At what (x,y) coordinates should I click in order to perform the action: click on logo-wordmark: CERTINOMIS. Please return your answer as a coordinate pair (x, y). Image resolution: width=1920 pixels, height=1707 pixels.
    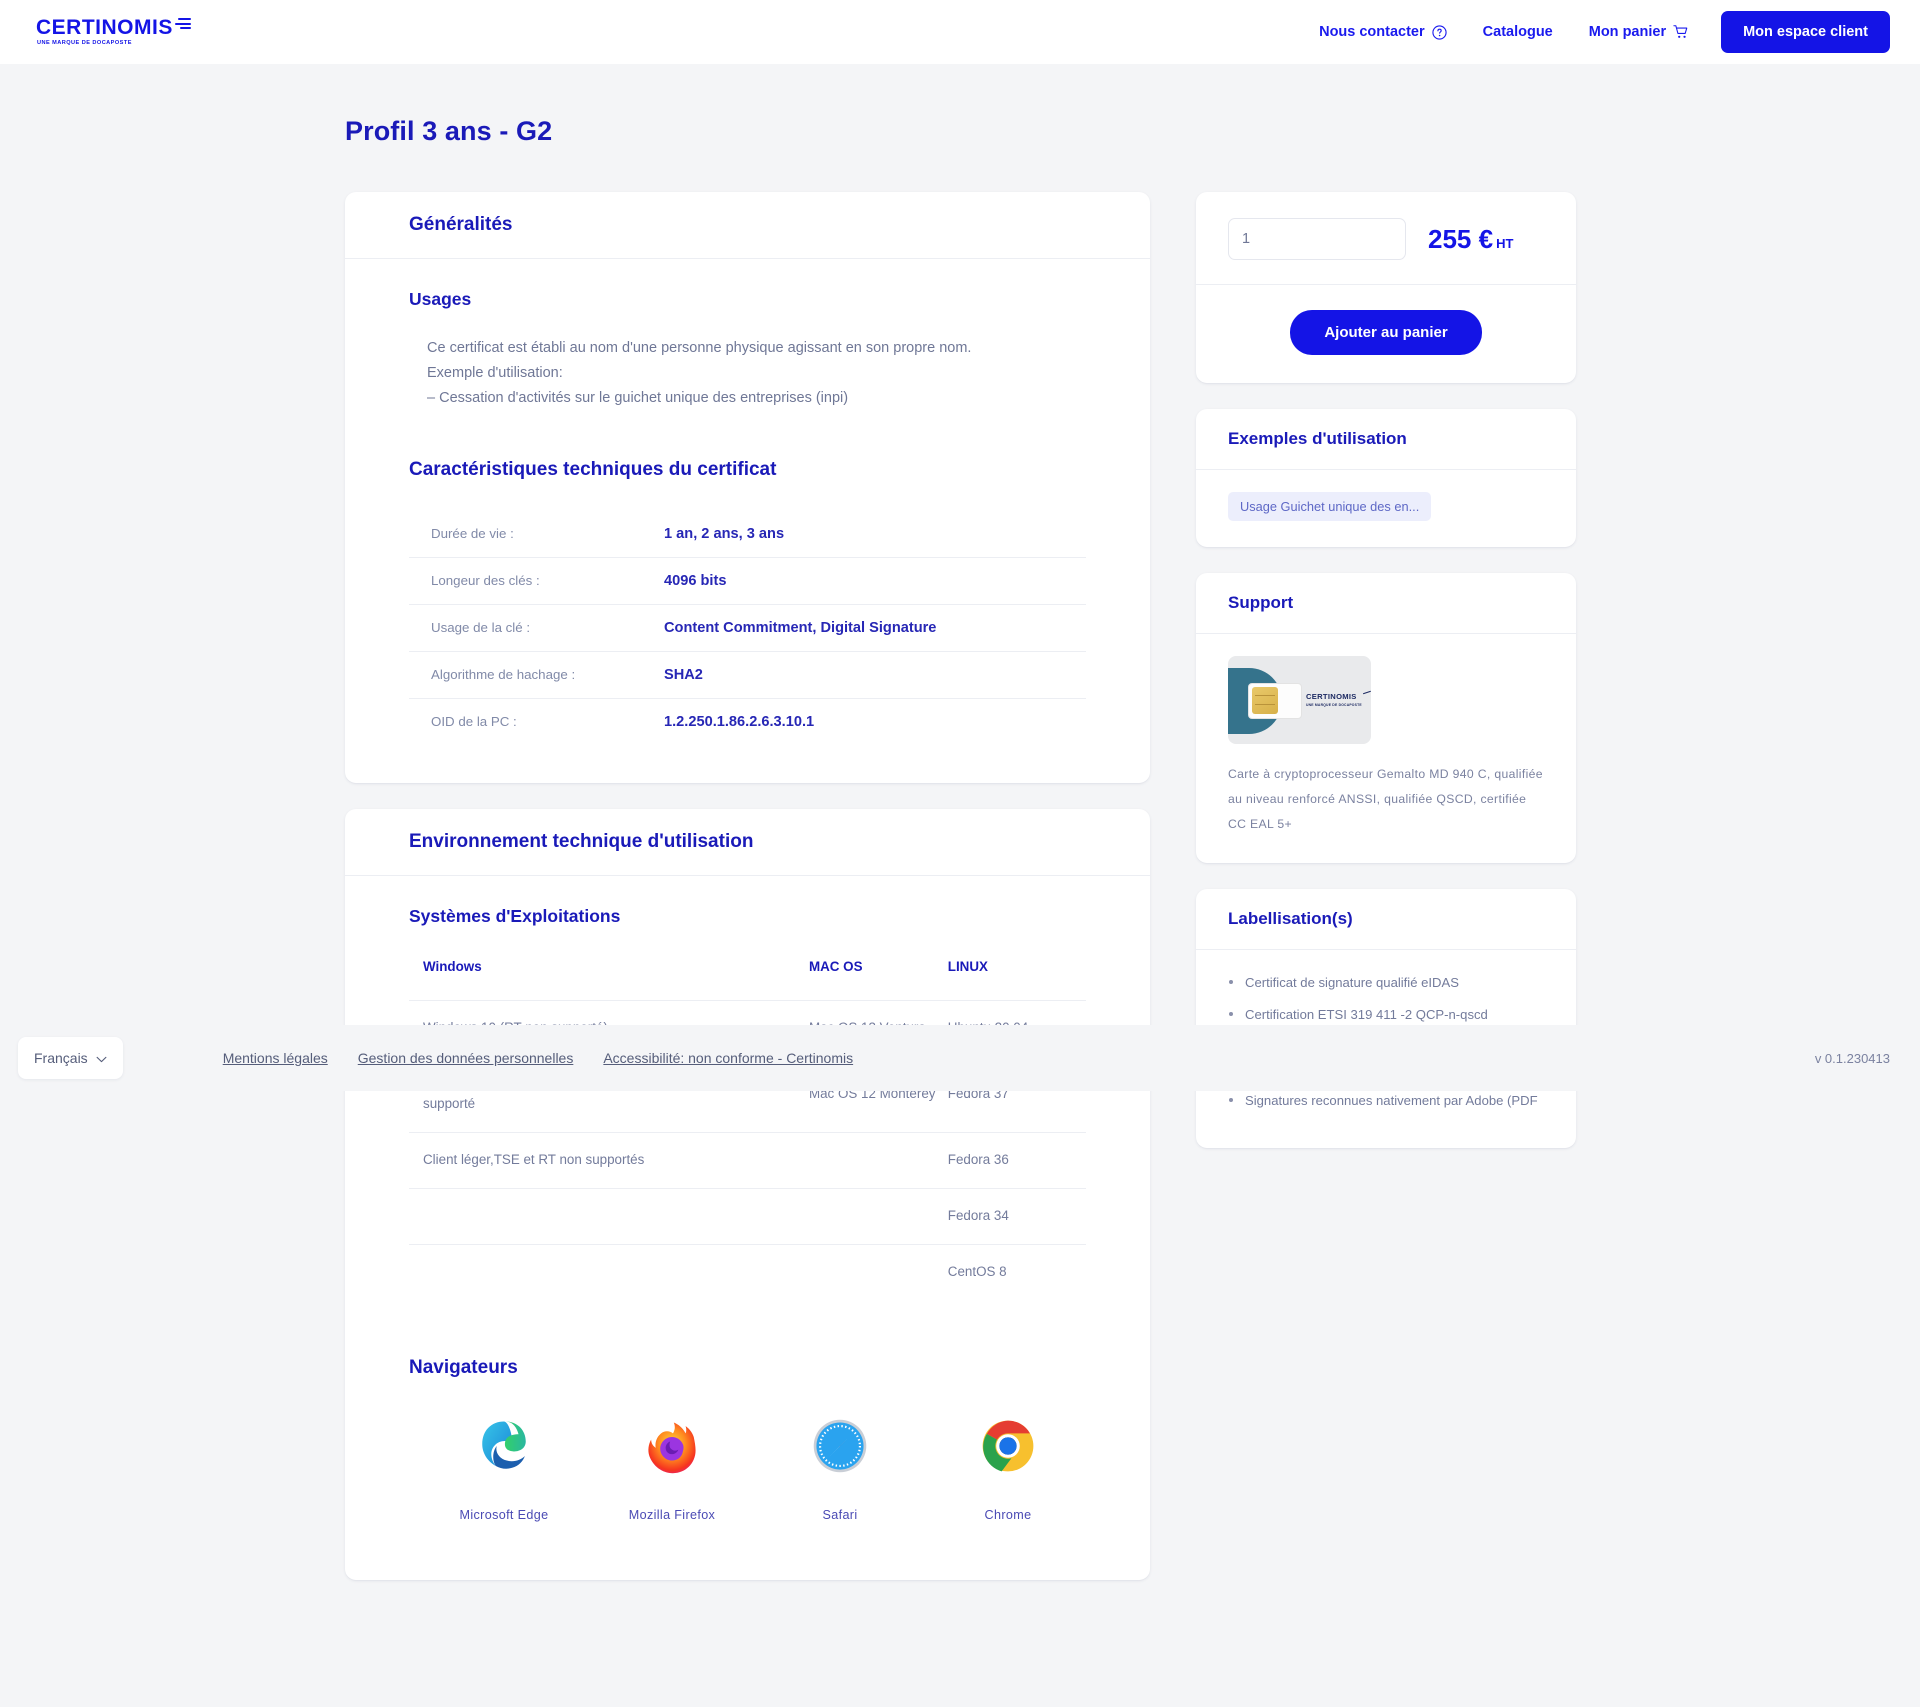
    Looking at the image, I should click on (104, 28).